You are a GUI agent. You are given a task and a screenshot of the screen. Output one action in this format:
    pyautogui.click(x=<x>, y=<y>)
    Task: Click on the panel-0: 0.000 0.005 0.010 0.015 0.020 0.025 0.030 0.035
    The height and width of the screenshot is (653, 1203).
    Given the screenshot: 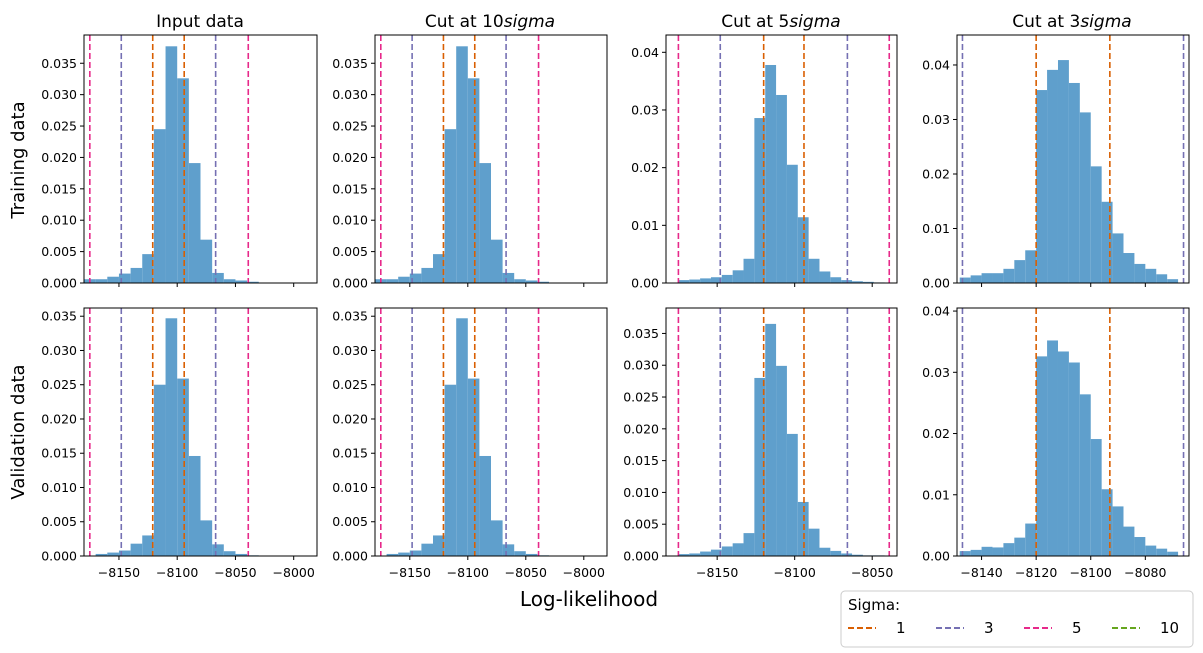 What is the action you would take?
    pyautogui.click(x=179, y=162)
    